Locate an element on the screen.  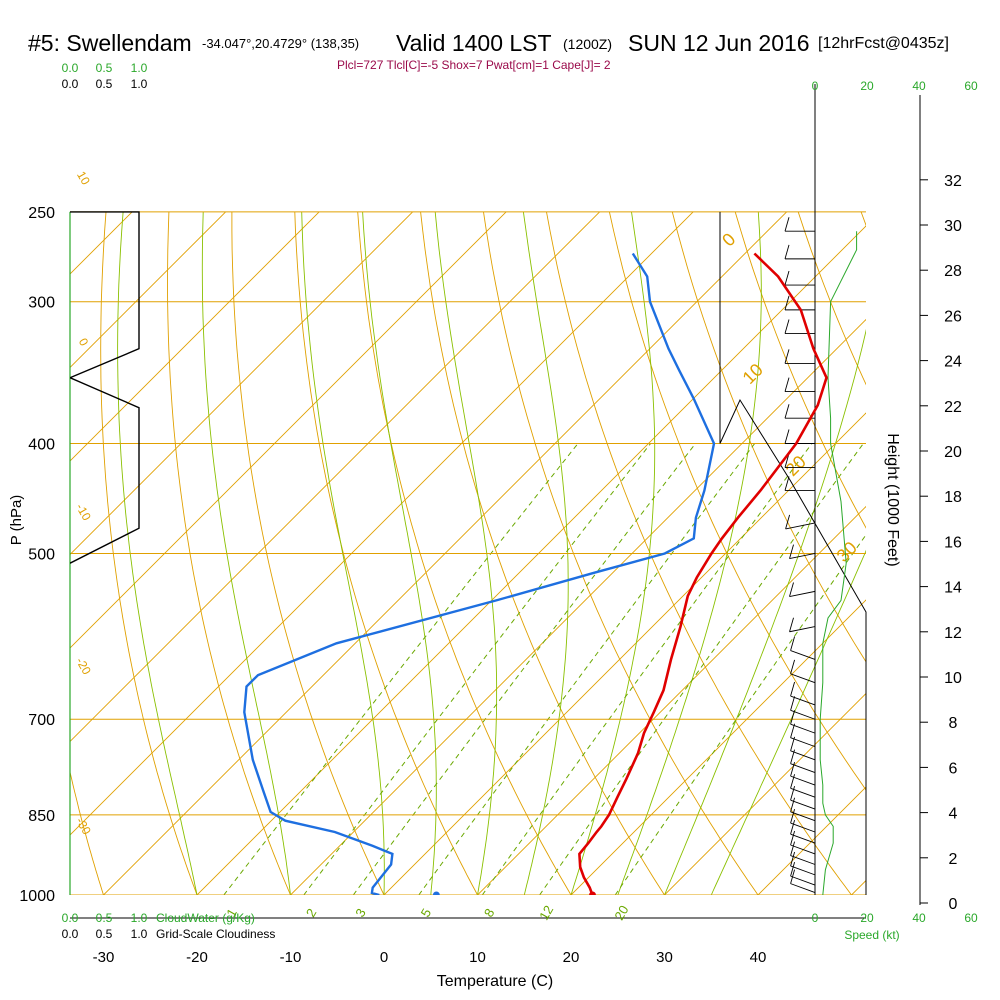
height-tick-label: 12 is located at coordinates (953, 633).